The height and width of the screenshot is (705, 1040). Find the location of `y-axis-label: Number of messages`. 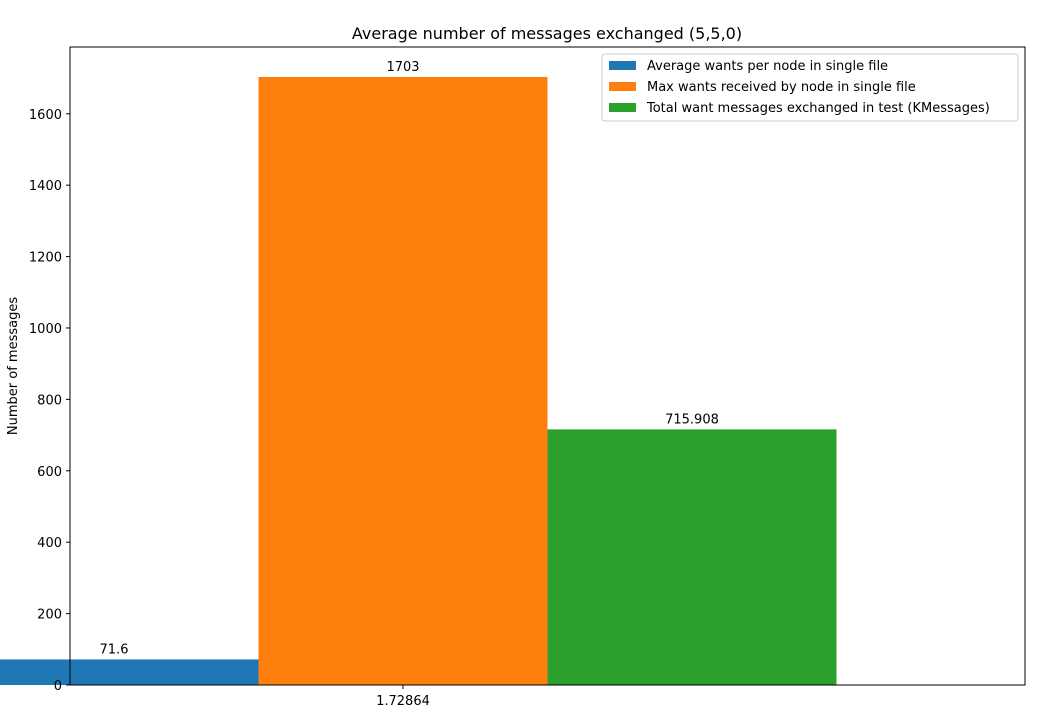

y-axis-label: Number of messages is located at coordinates (13, 366).